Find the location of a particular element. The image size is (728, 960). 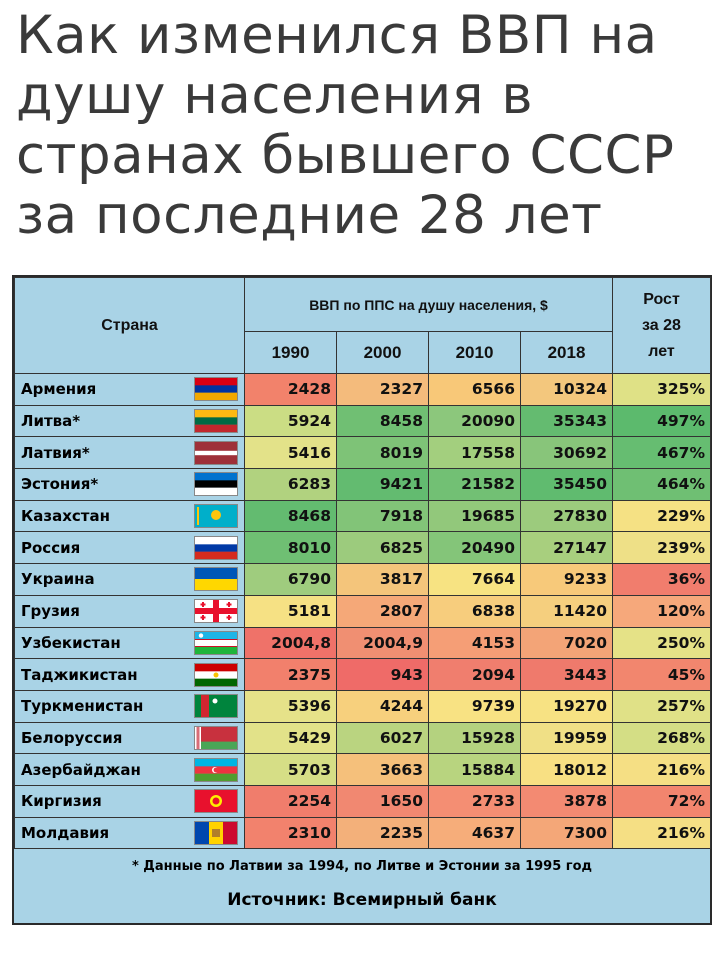

moldova-flag-icon is located at coordinates (216, 833).